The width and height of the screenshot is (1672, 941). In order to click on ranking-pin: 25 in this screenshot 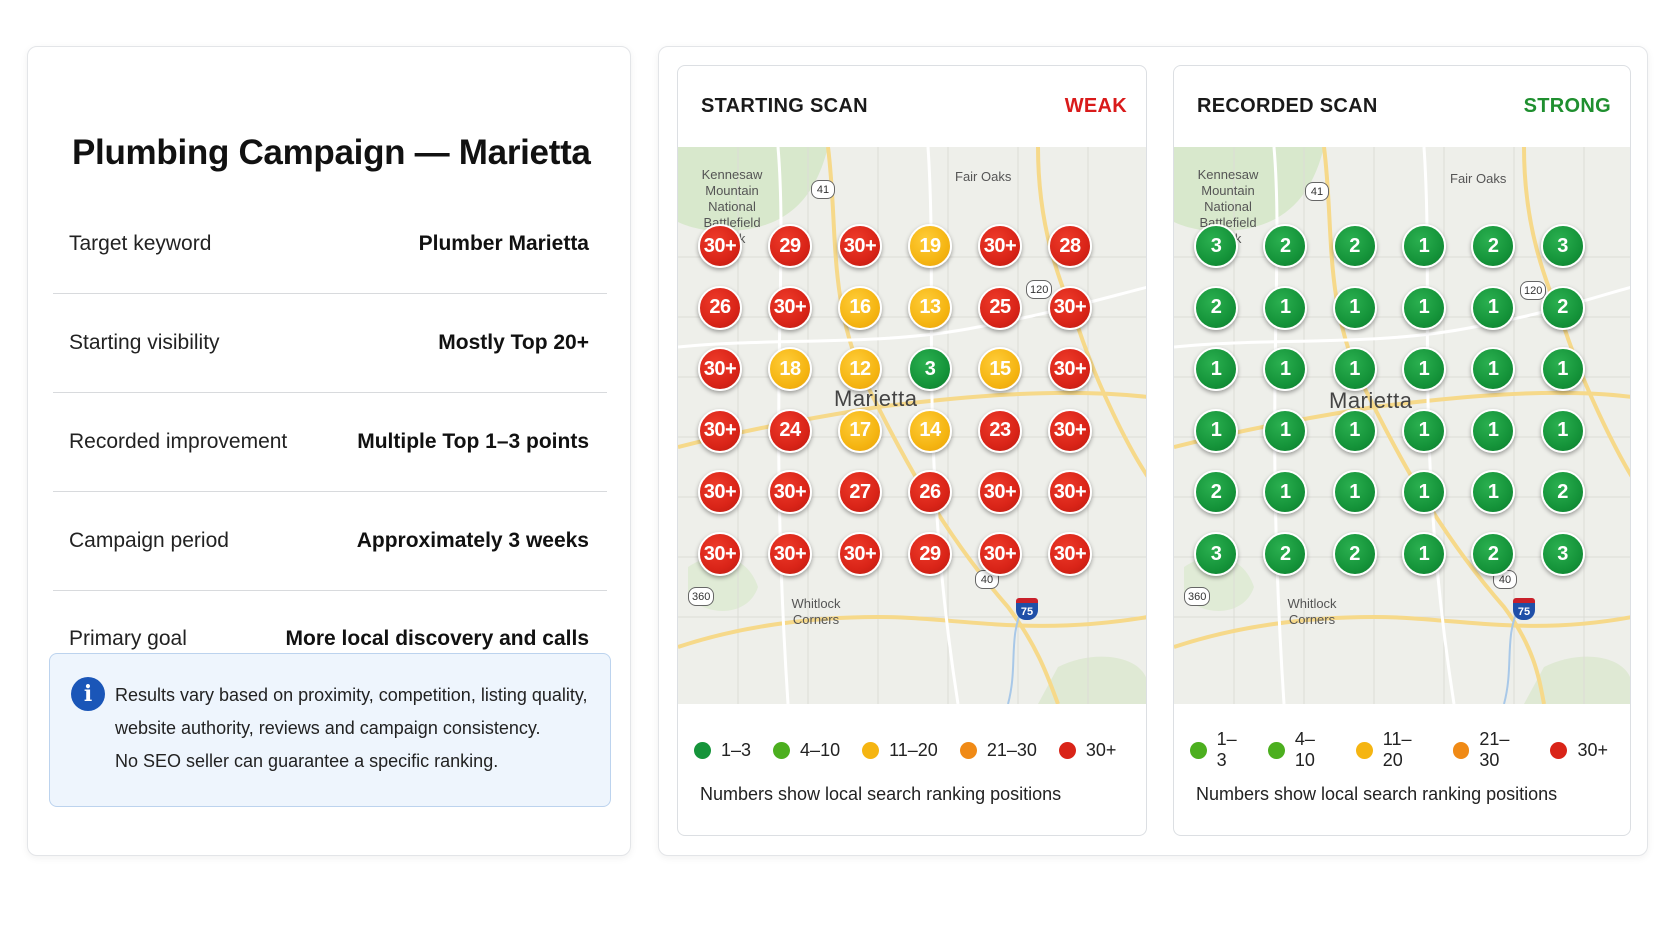, I will do `click(1000, 307)`.